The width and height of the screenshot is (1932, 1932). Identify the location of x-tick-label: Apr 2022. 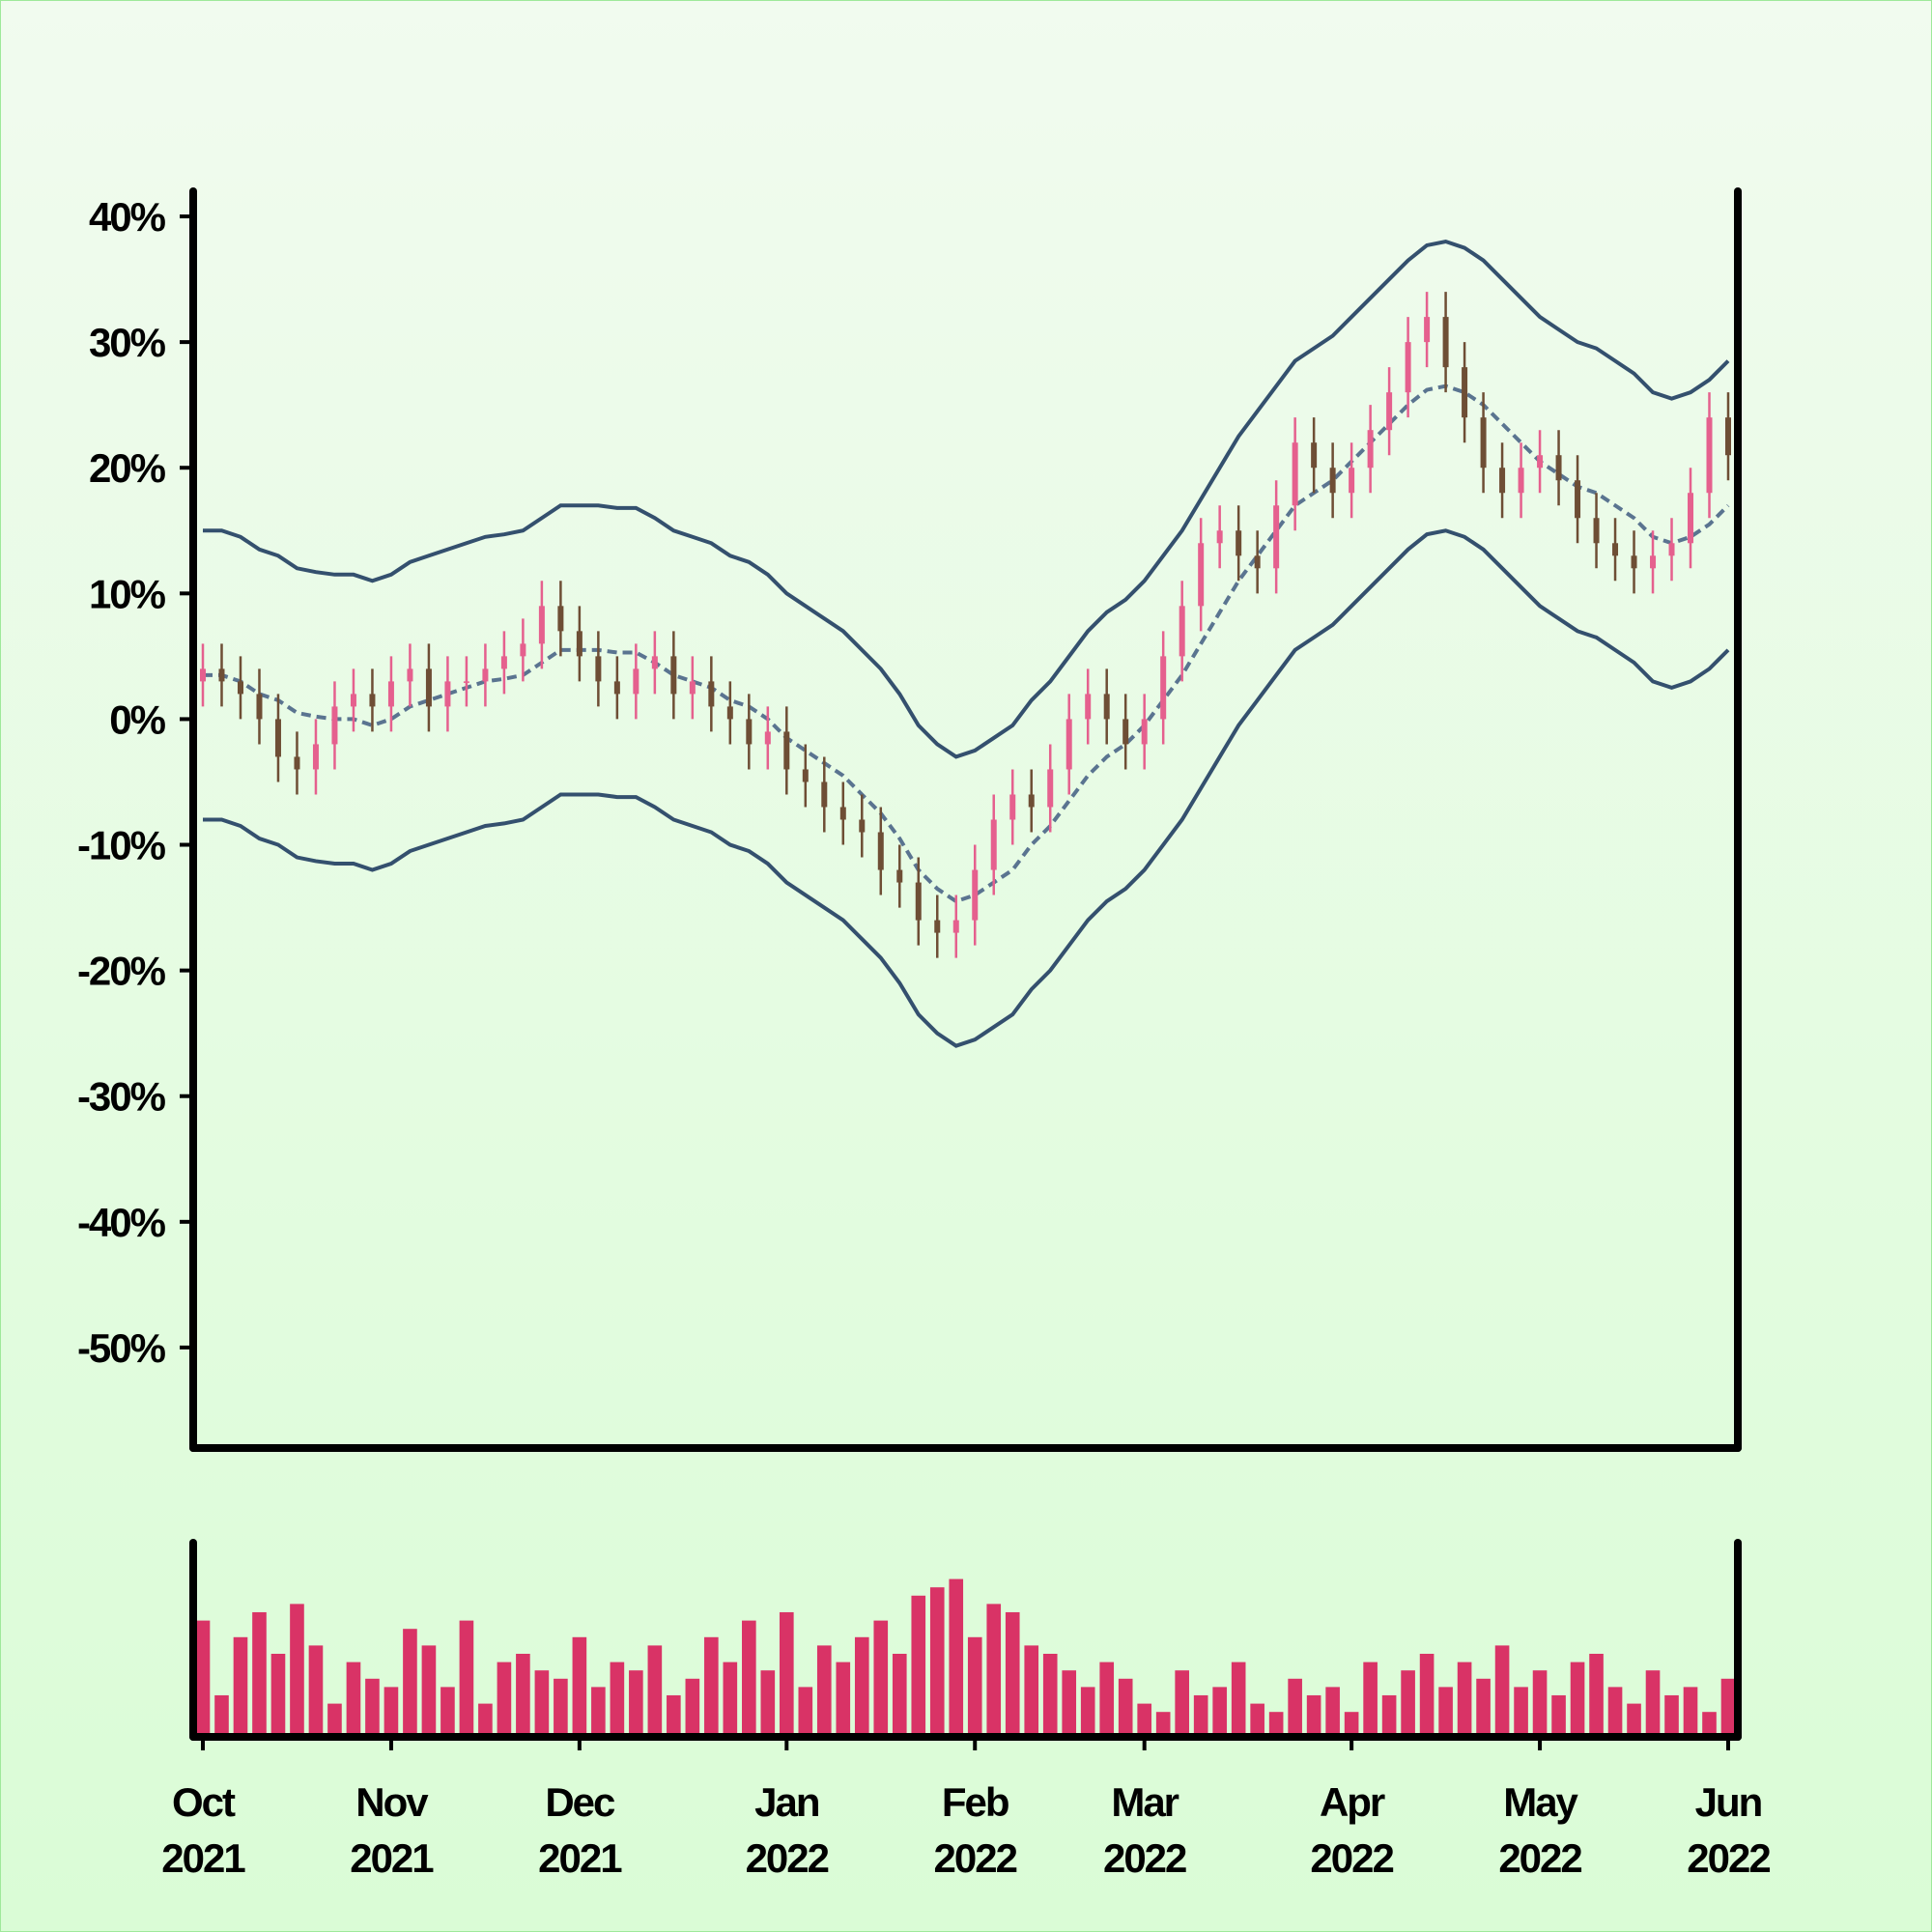
(1351, 1830).